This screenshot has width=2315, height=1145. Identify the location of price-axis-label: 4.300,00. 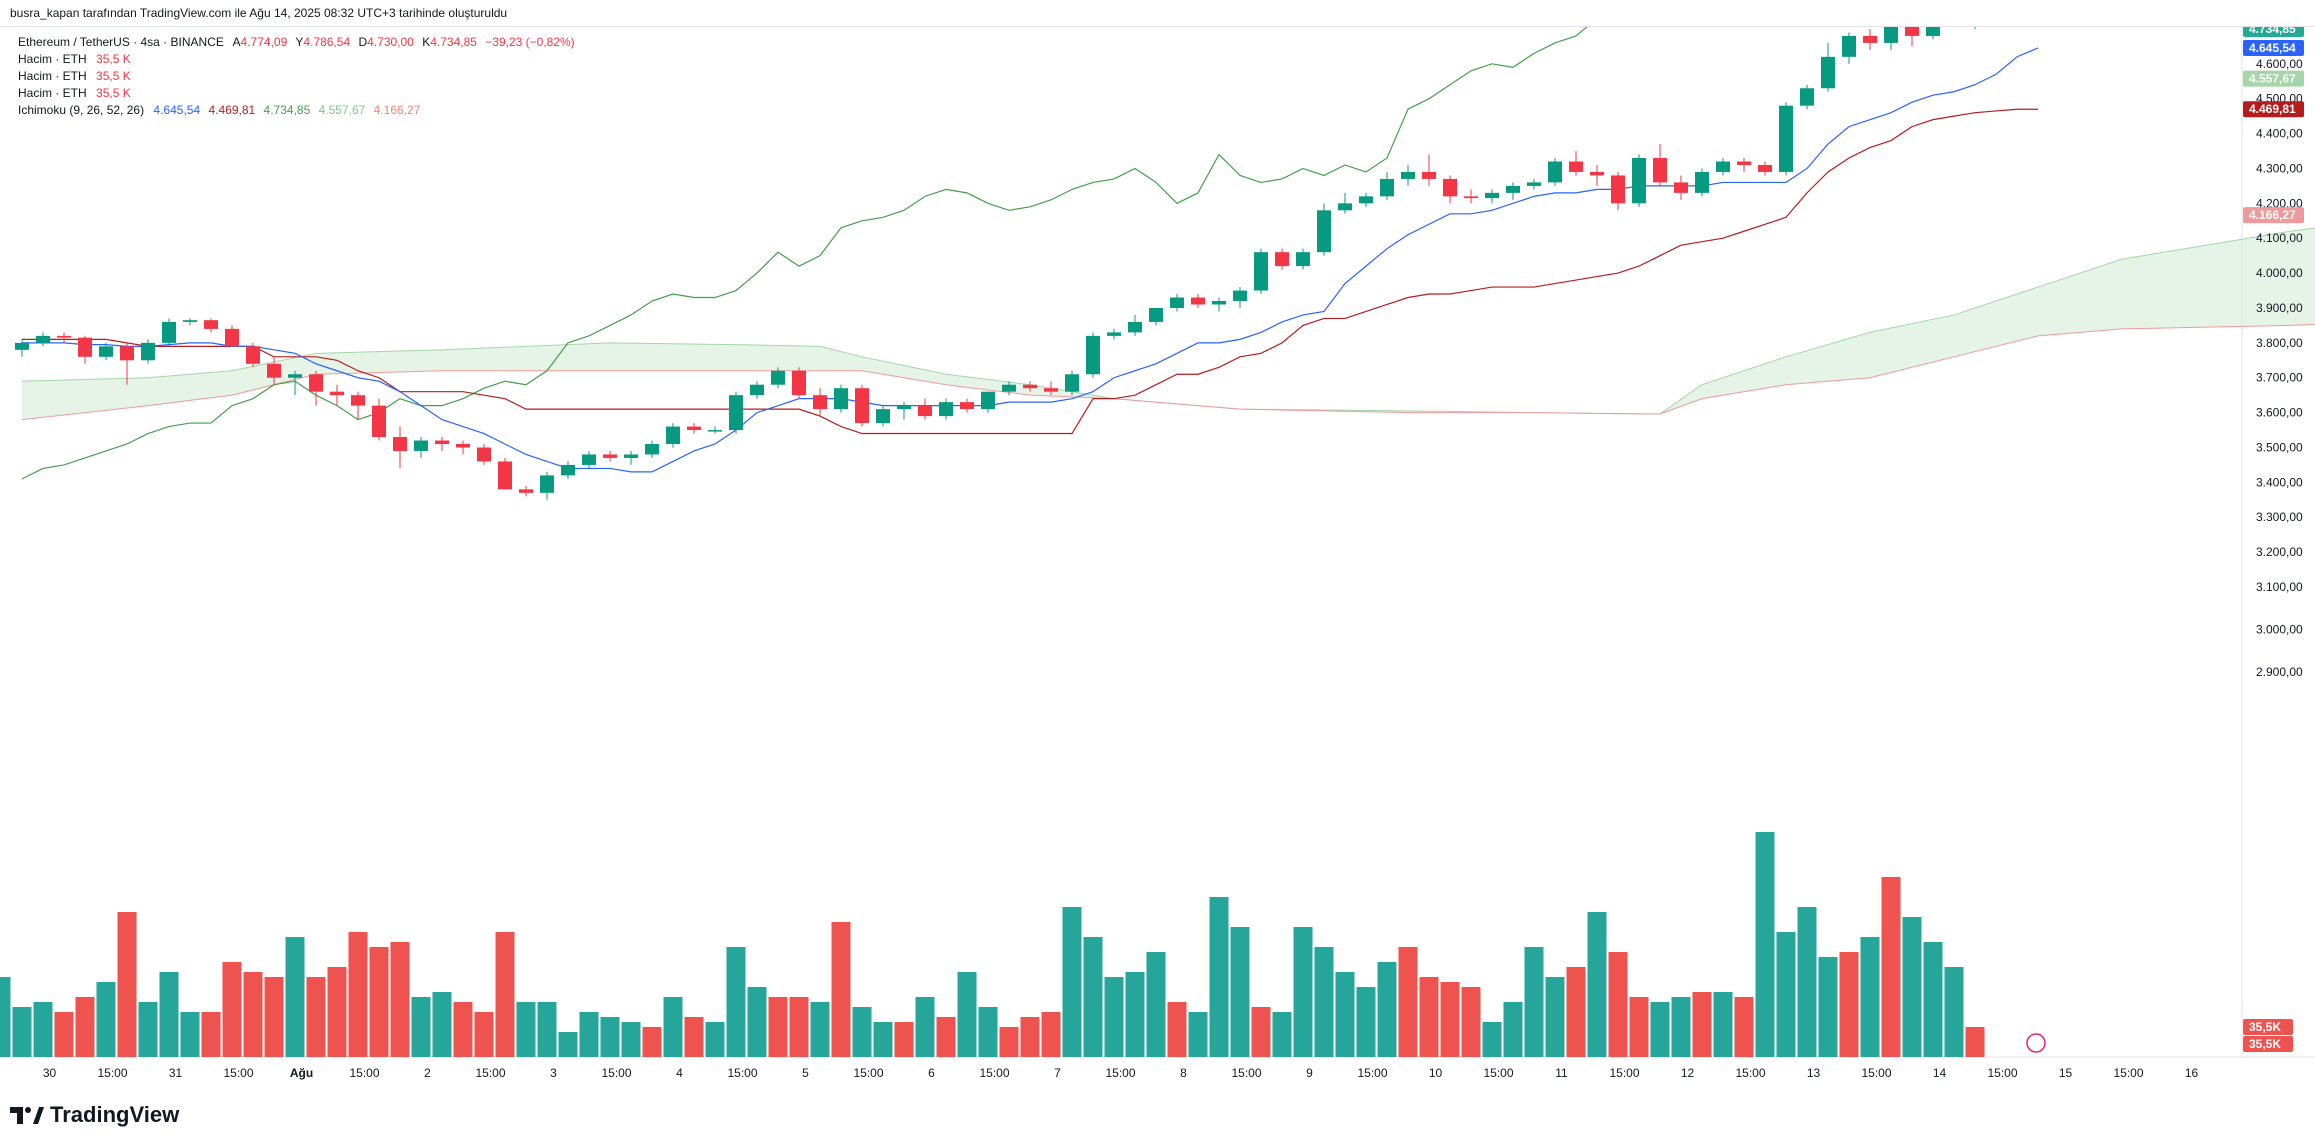
(2279, 168).